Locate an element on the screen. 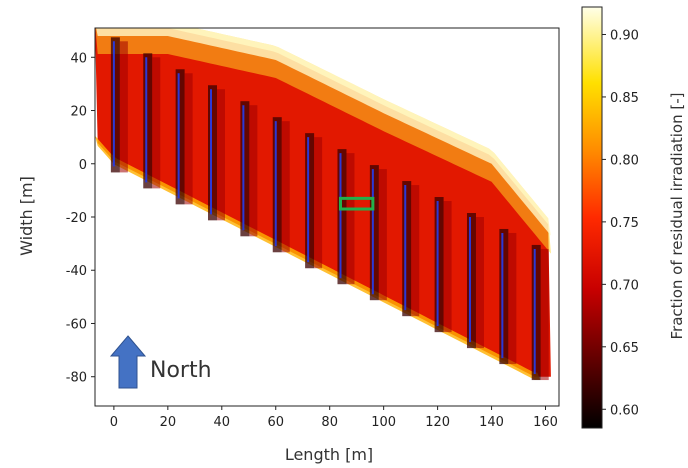 This screenshot has width=688, height=468. x-axis-label: Length [m] is located at coordinates (329, 454).